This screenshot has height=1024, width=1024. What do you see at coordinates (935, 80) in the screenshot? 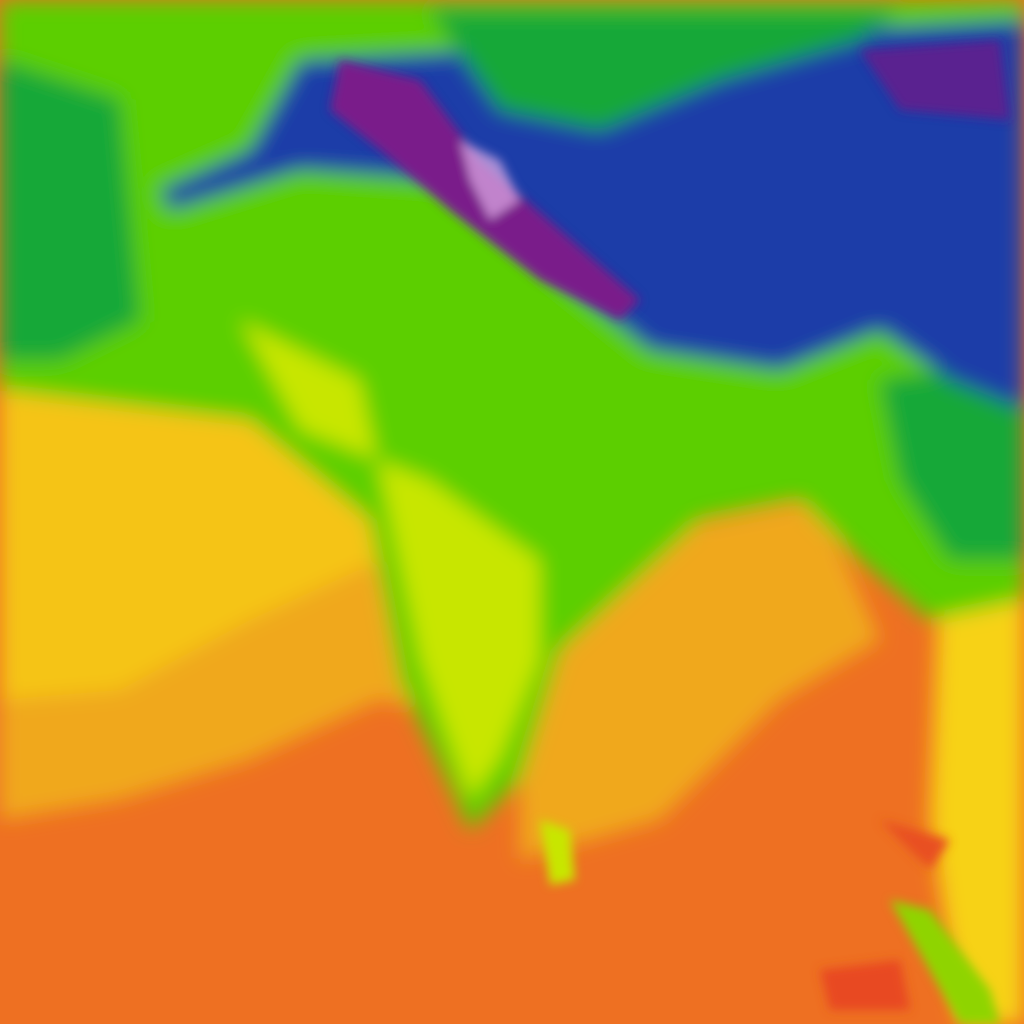
I see `kunlun-ridge` at bounding box center [935, 80].